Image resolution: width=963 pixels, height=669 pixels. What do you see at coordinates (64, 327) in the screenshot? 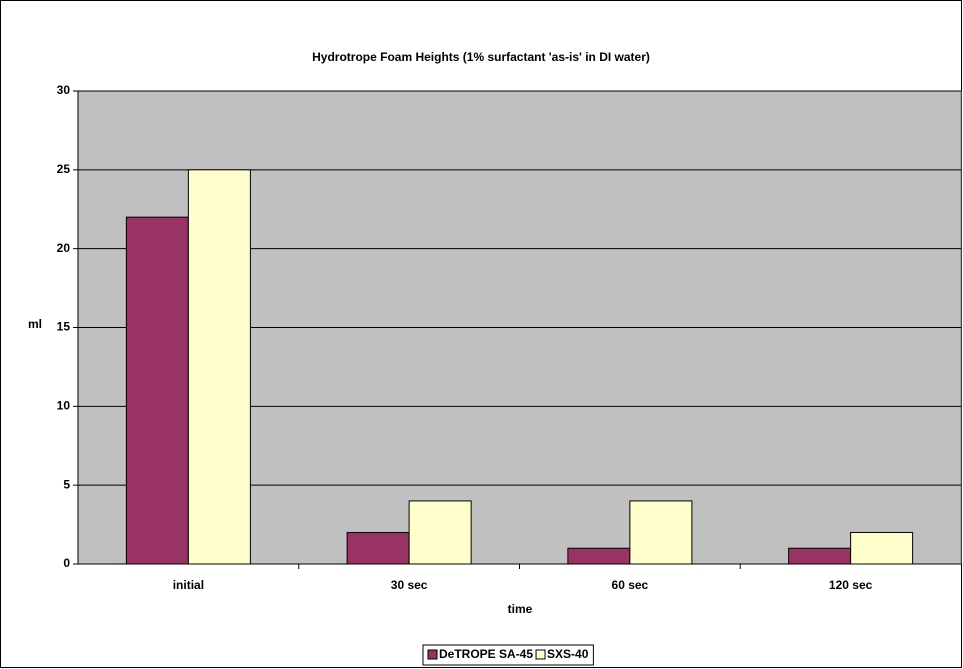
I see `y-tick-label: 15` at bounding box center [64, 327].